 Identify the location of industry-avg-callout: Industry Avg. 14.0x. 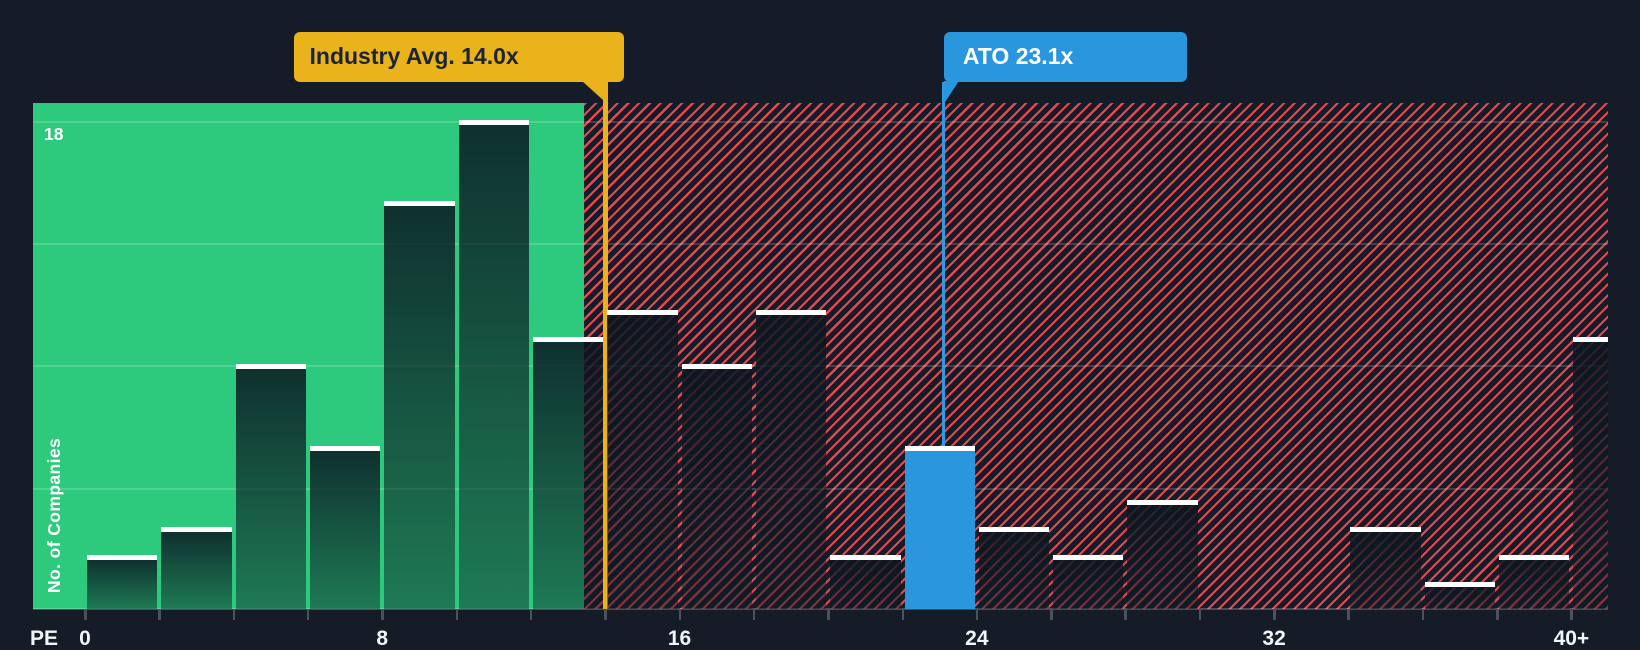
(458, 56).